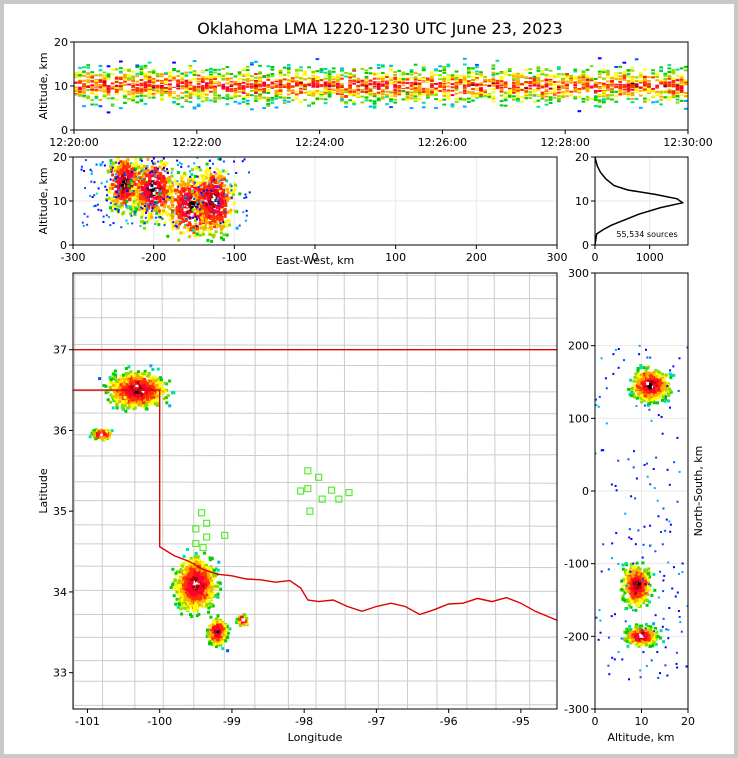 This screenshot has width=738, height=758. Describe the element at coordinates (196, 142) in the screenshot. I see `time-altitude-xtick-label: 12:22:00` at that location.